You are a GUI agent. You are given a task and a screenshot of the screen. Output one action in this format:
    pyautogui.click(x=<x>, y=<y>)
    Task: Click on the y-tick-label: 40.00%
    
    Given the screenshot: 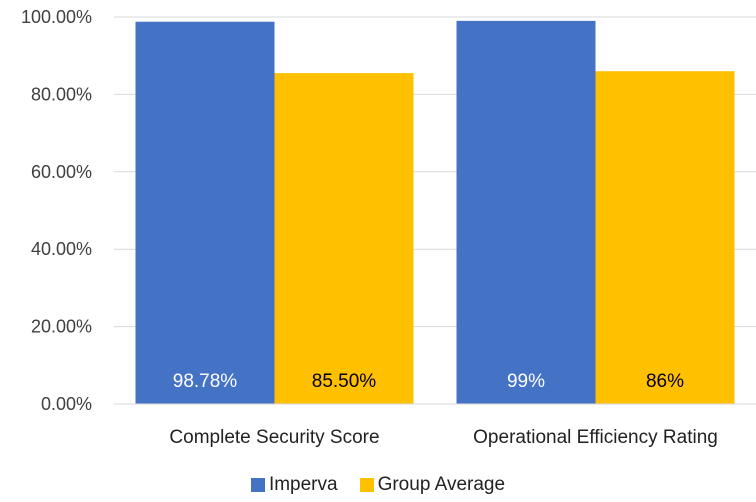 What is the action you would take?
    pyautogui.click(x=61, y=249)
    